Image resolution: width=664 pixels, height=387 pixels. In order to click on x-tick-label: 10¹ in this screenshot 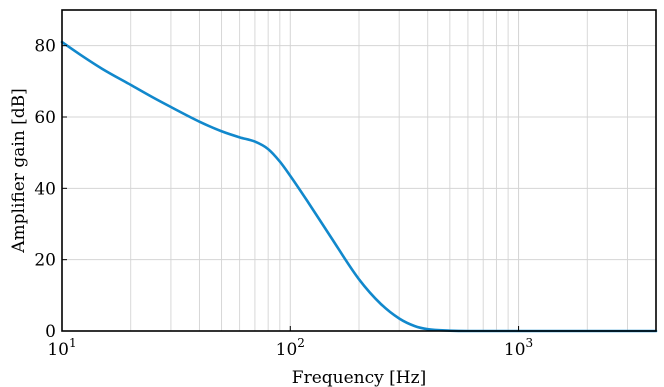, I will do `click(61, 348)`.